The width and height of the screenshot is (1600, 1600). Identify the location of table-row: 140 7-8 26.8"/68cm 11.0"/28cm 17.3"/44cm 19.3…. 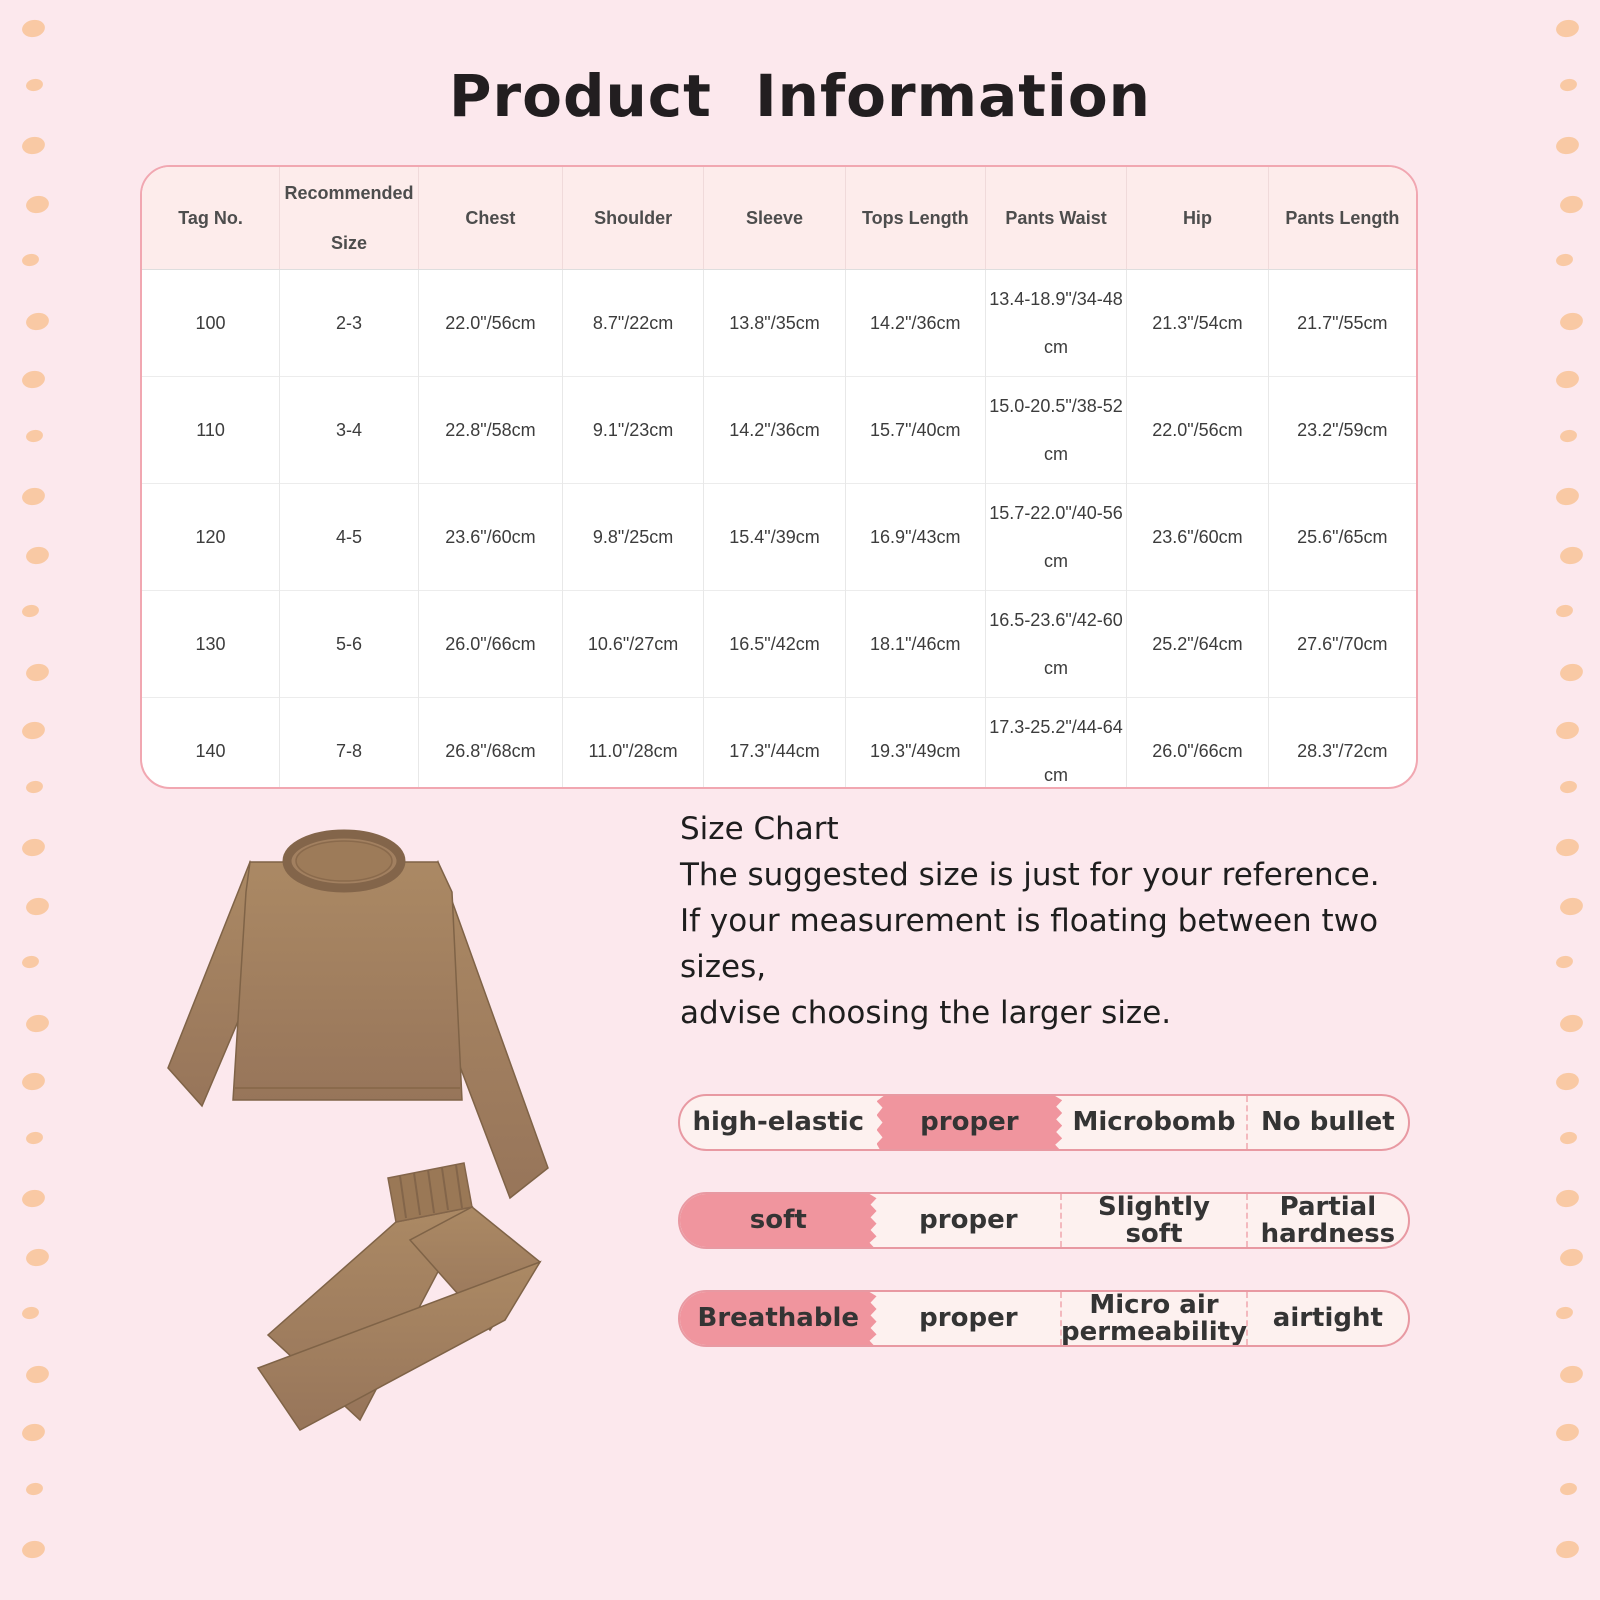
(779, 742).